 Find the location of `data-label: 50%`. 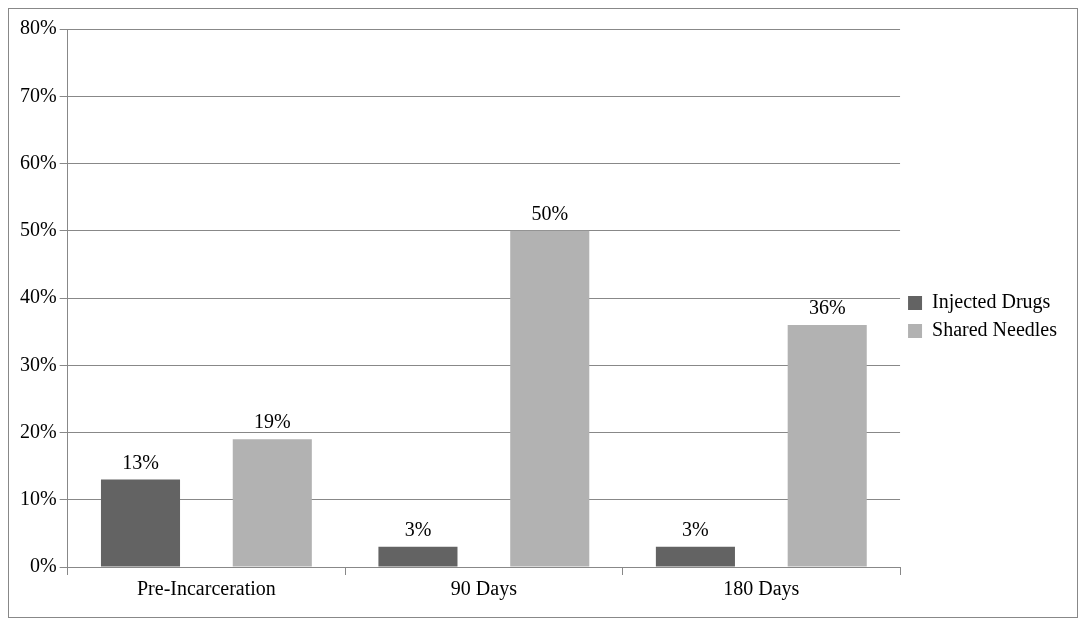

data-label: 50% is located at coordinates (550, 213).